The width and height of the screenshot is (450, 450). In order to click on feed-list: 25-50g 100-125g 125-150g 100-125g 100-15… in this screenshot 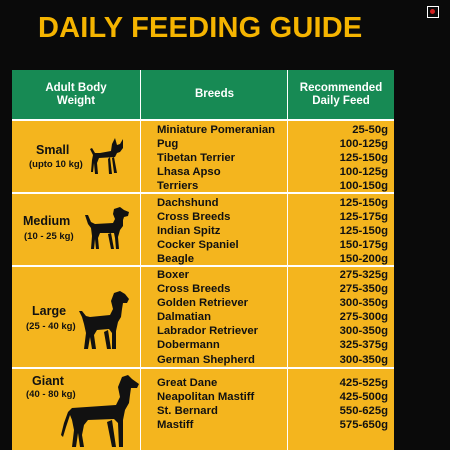, I will do `click(337, 158)`.